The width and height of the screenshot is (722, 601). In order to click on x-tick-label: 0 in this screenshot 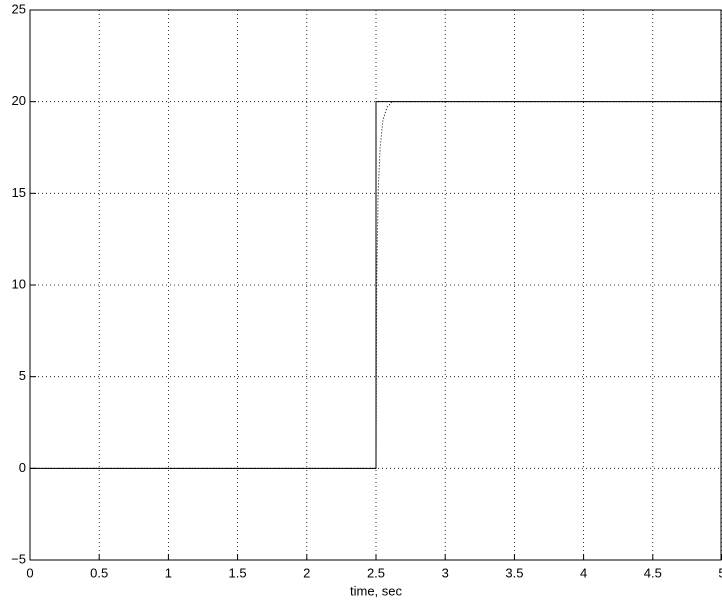, I will do `click(29, 572)`.